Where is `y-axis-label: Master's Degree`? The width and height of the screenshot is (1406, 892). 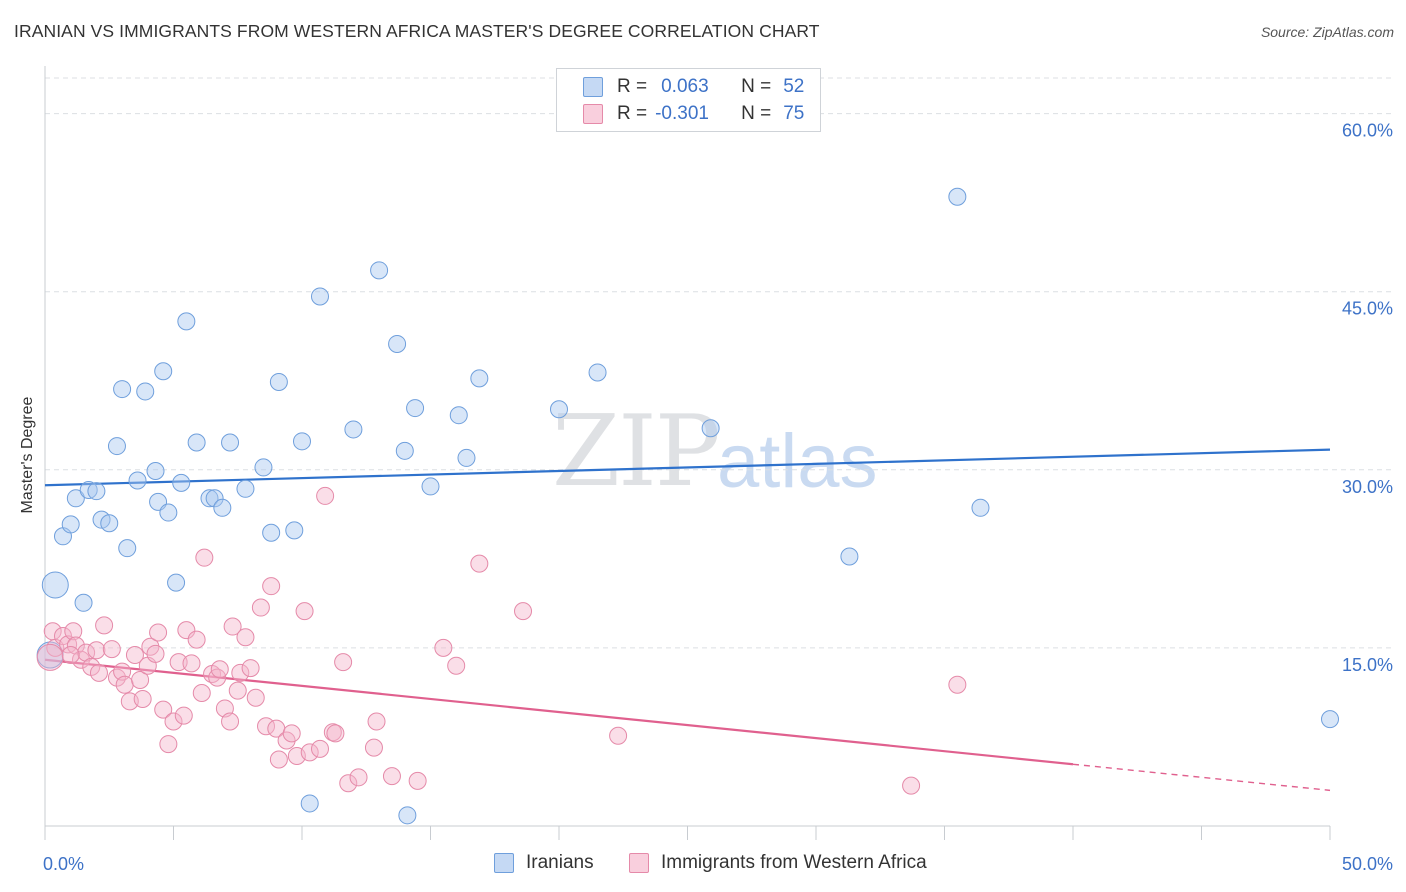
y-axis-label: Master's Degree is located at coordinates (27, 455).